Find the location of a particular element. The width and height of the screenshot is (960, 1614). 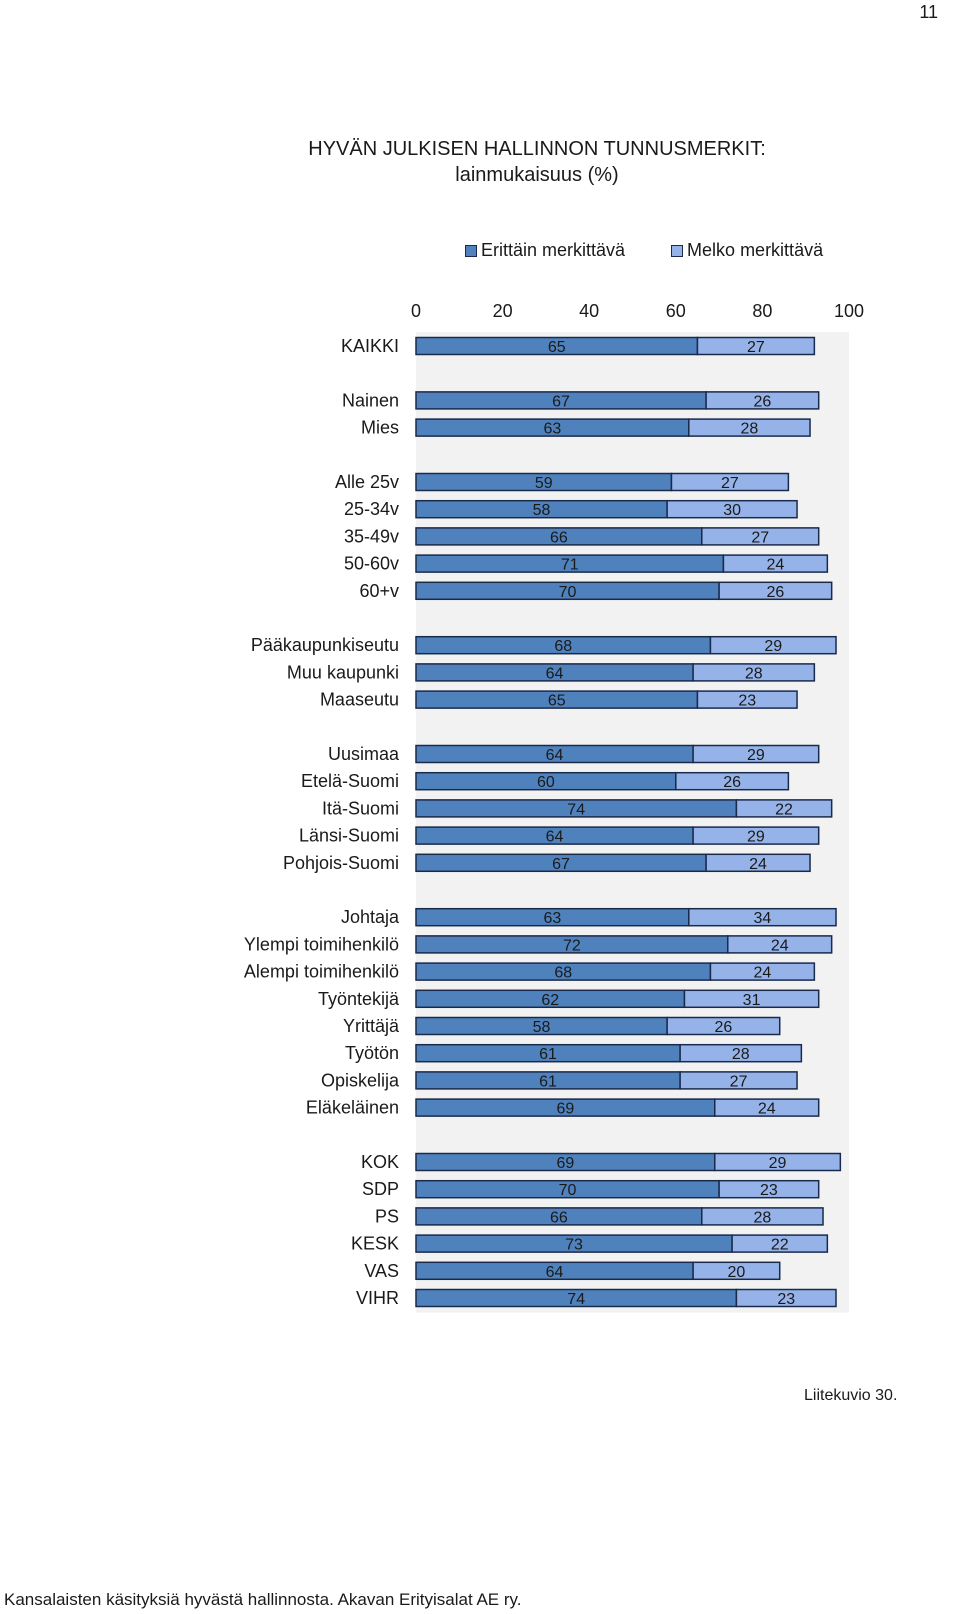

category-label: Ylempi toimihenkilö is located at coordinates (321, 944).